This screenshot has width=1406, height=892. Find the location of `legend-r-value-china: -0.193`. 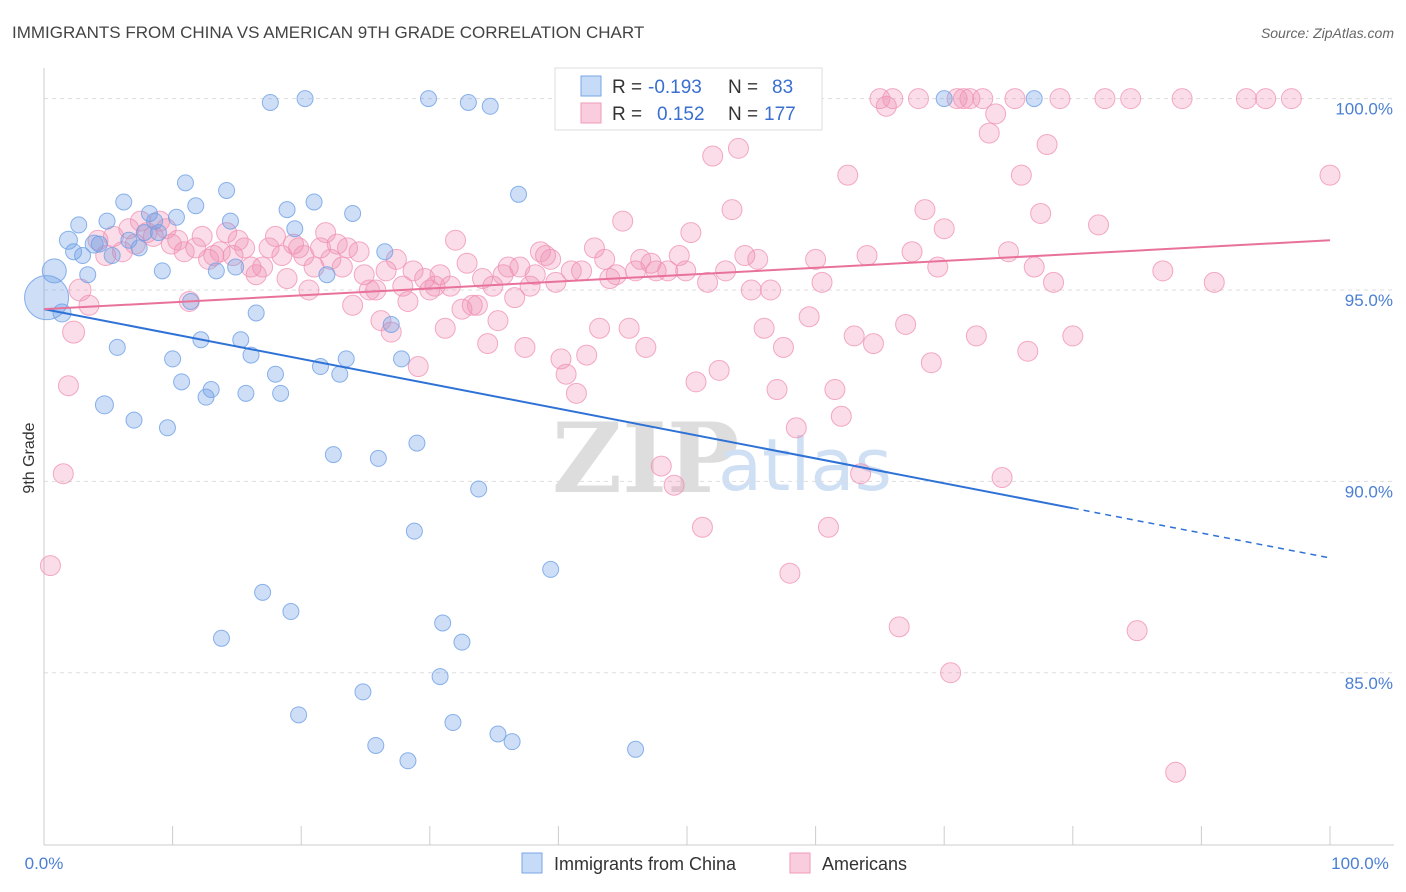

legend-r-value-china: -0.193 is located at coordinates (675, 87).